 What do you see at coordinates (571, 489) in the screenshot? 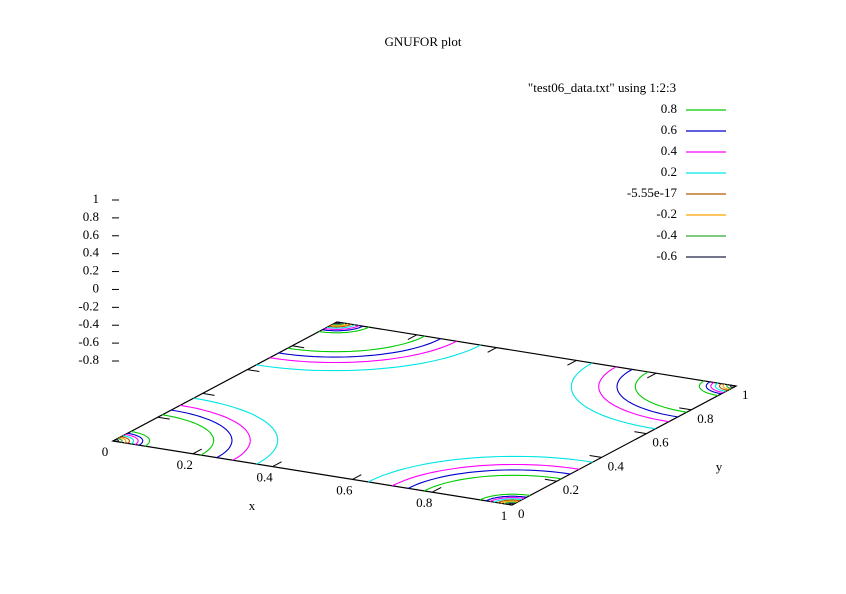
I see `y-tick-label: 0.2` at bounding box center [571, 489].